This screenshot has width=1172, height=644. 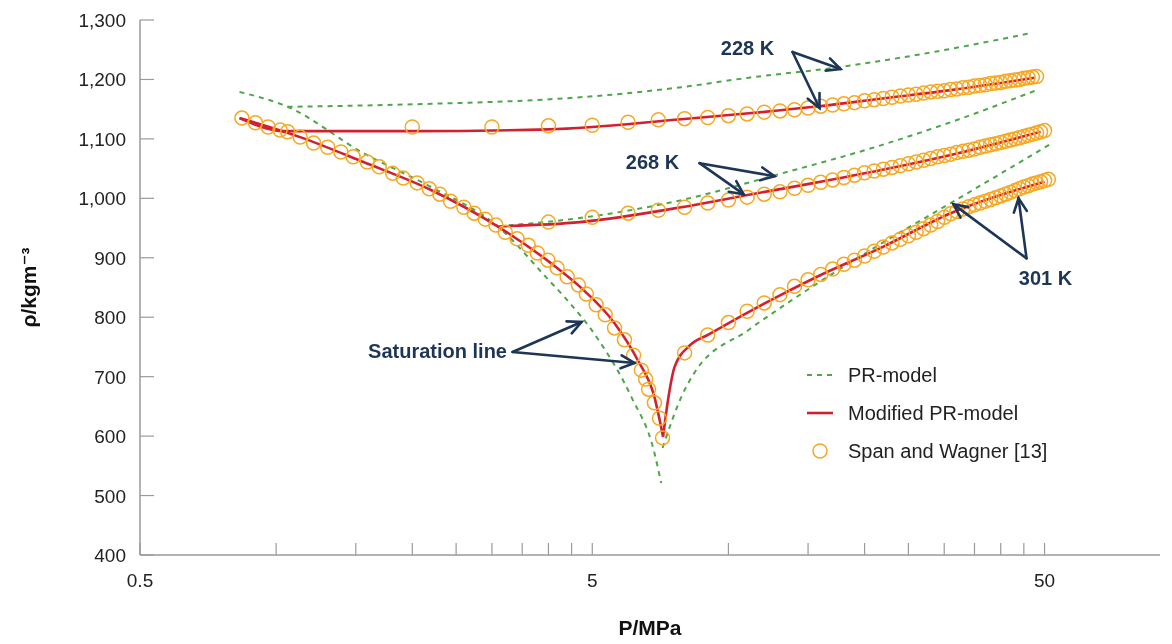 I want to click on annotation: Saturation line, so click(x=437, y=350).